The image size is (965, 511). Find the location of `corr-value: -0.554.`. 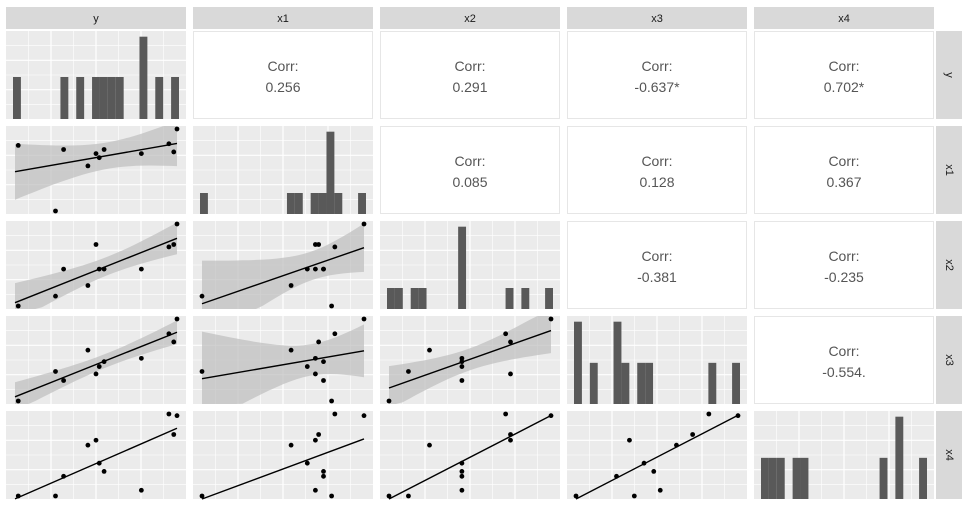

corr-value: -0.554. is located at coordinates (844, 372).